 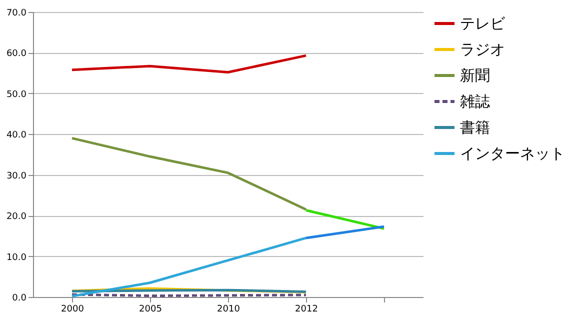 What do you see at coordinates (16, 54) in the screenshot?
I see `y-tick-label: 60.0` at bounding box center [16, 54].